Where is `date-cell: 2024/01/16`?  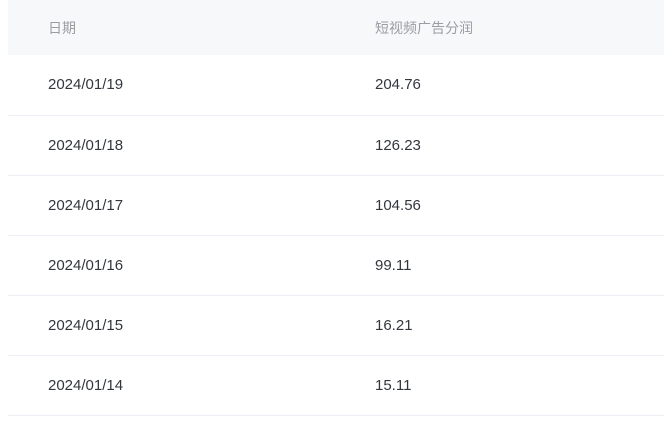
date-cell: 2024/01/16 is located at coordinates (191, 265).